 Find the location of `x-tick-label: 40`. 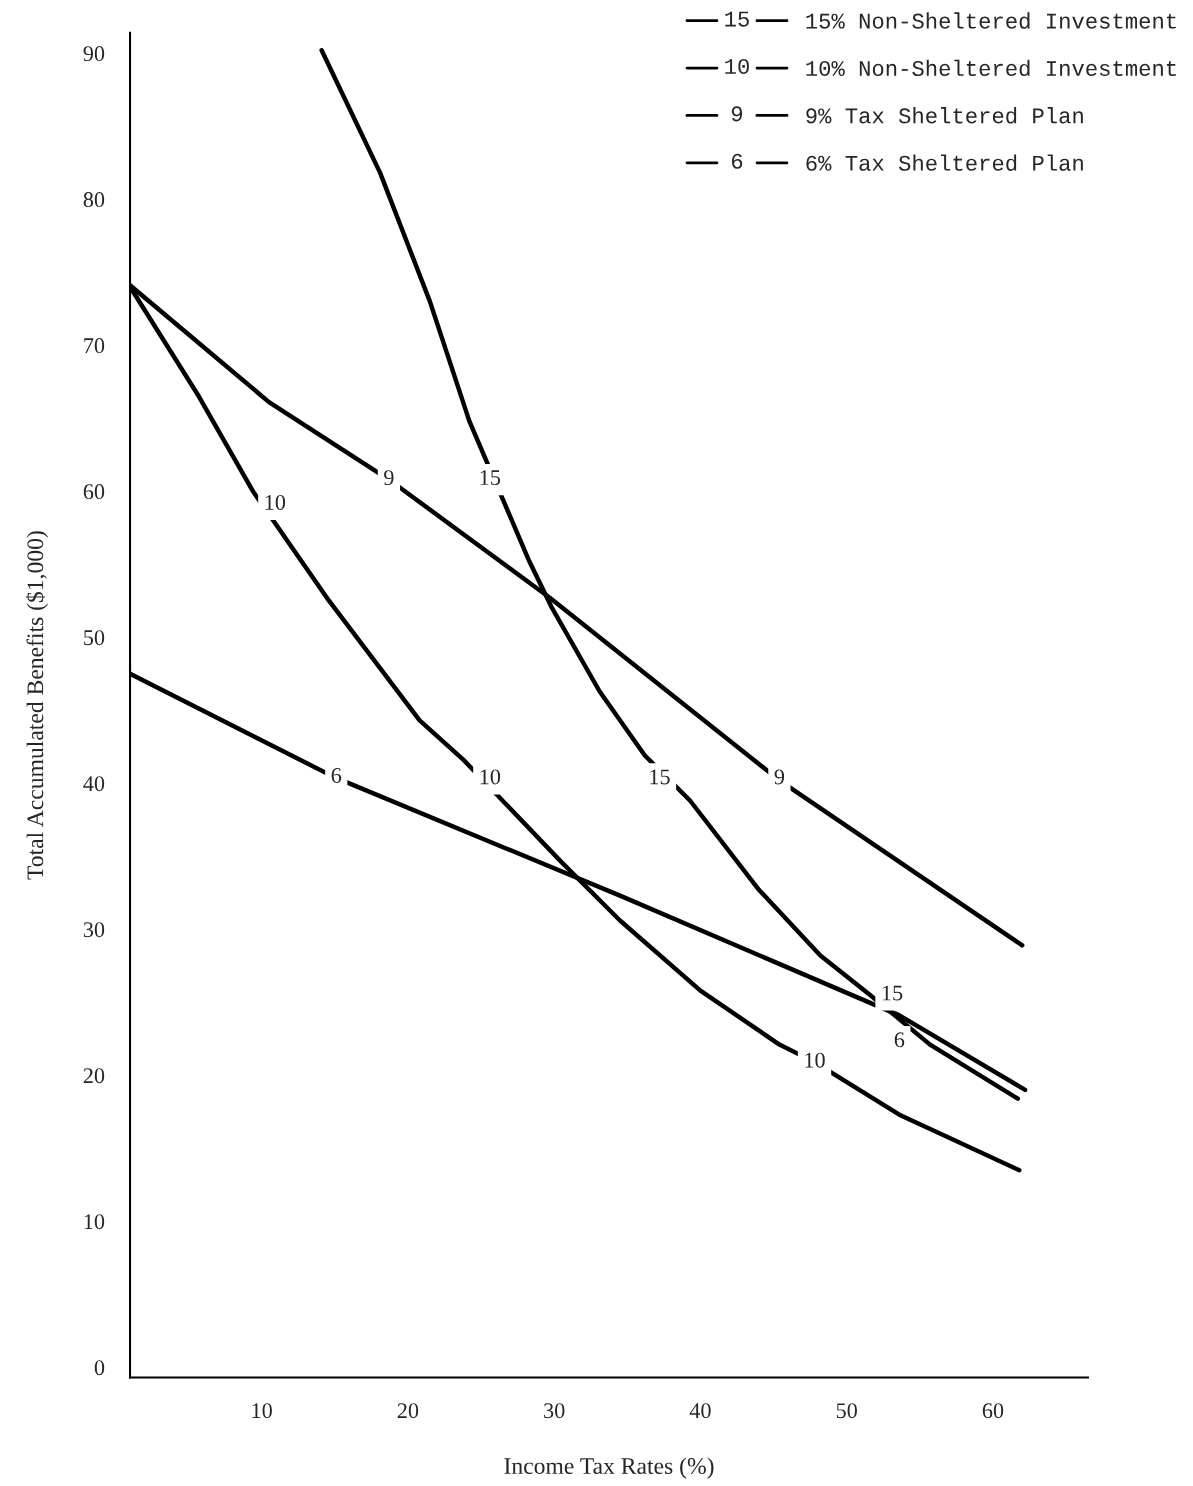

x-tick-label: 40 is located at coordinates (700, 1411).